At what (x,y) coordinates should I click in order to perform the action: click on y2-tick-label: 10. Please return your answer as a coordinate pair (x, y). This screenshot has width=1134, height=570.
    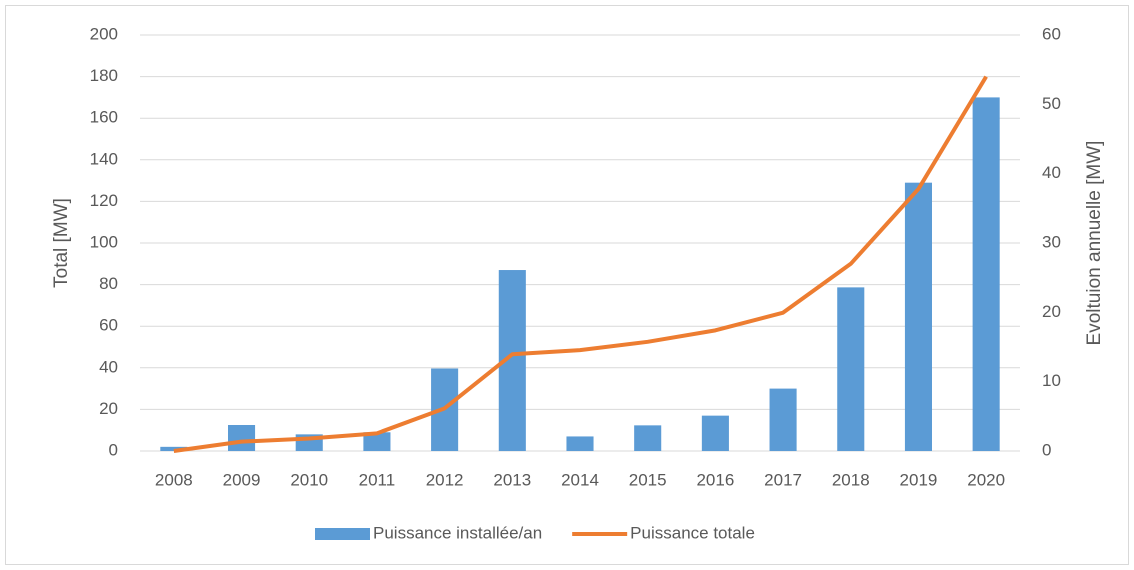
    Looking at the image, I should click on (1051, 380).